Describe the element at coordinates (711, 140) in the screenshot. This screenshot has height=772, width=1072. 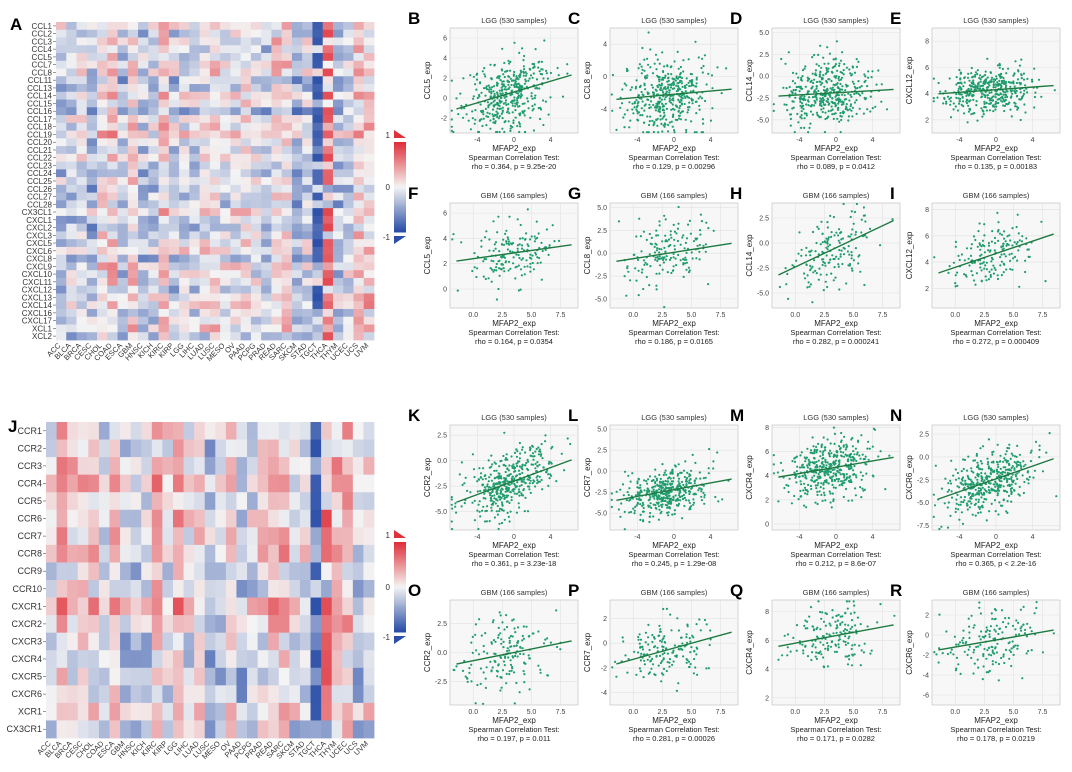
I see `x-tick-label: 4` at that location.